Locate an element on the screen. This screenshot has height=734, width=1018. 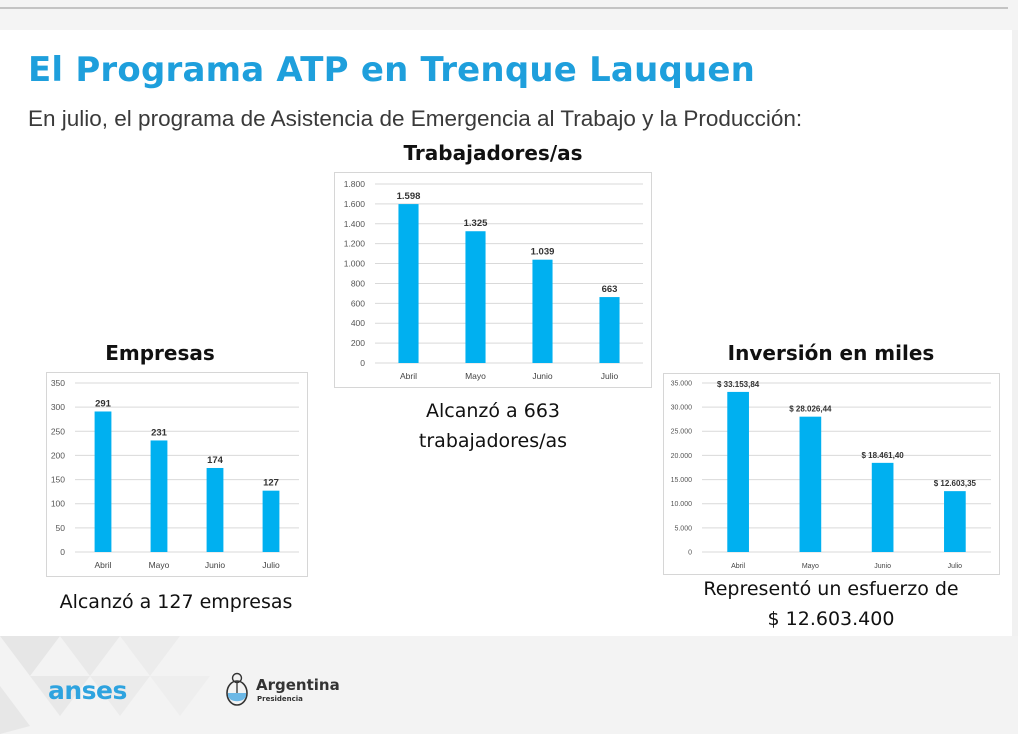
investment-caption: Representó un esfuerzo de $ 12.603.400 is located at coordinates (831, 604).